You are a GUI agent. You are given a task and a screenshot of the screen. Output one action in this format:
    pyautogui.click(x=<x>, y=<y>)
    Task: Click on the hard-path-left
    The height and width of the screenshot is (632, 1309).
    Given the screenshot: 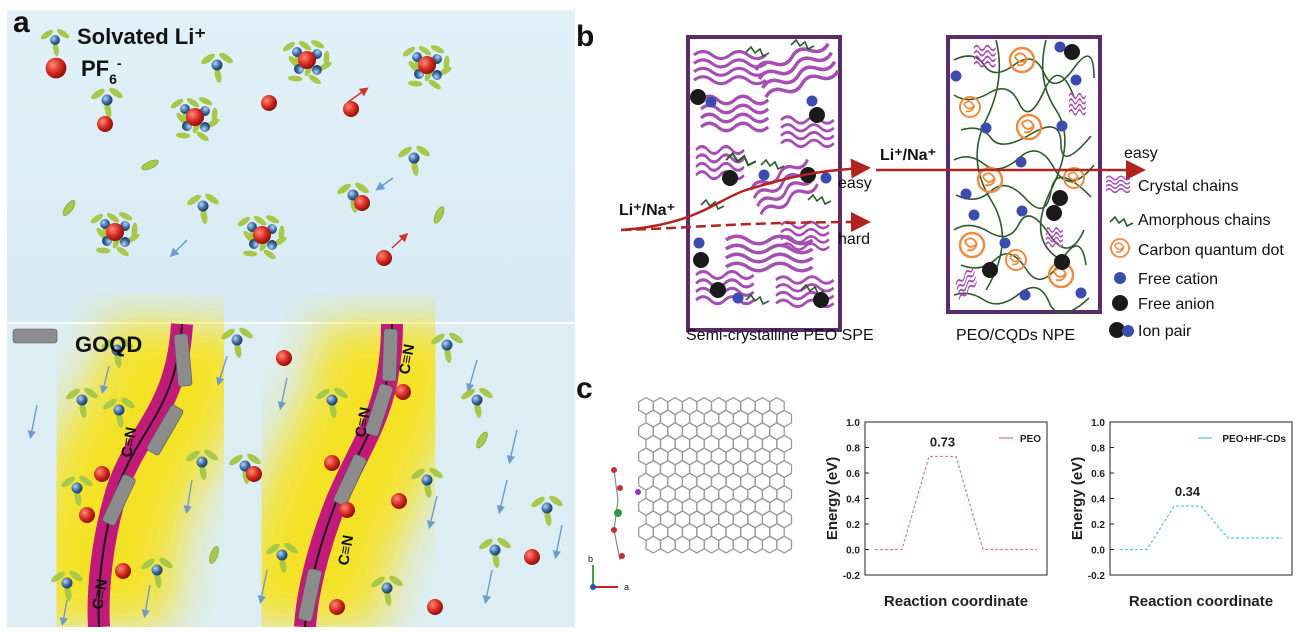 What is the action you would take?
    pyautogui.click(x=745, y=222)
    